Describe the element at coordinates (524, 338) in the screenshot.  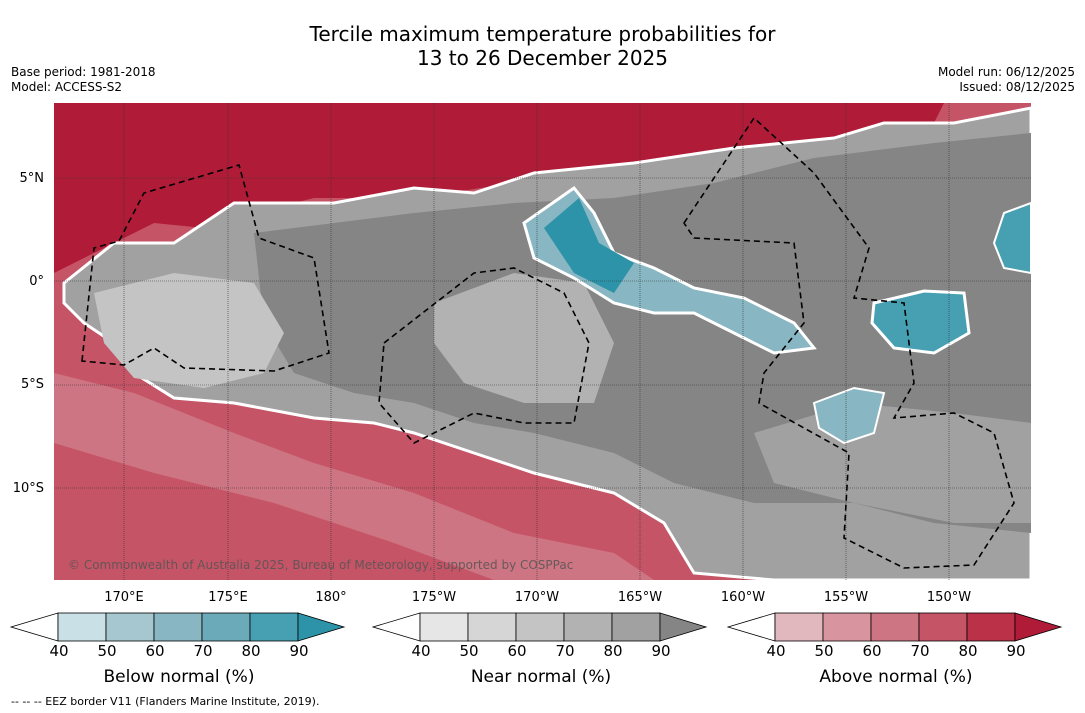
I see `near-normal-central-light` at that location.